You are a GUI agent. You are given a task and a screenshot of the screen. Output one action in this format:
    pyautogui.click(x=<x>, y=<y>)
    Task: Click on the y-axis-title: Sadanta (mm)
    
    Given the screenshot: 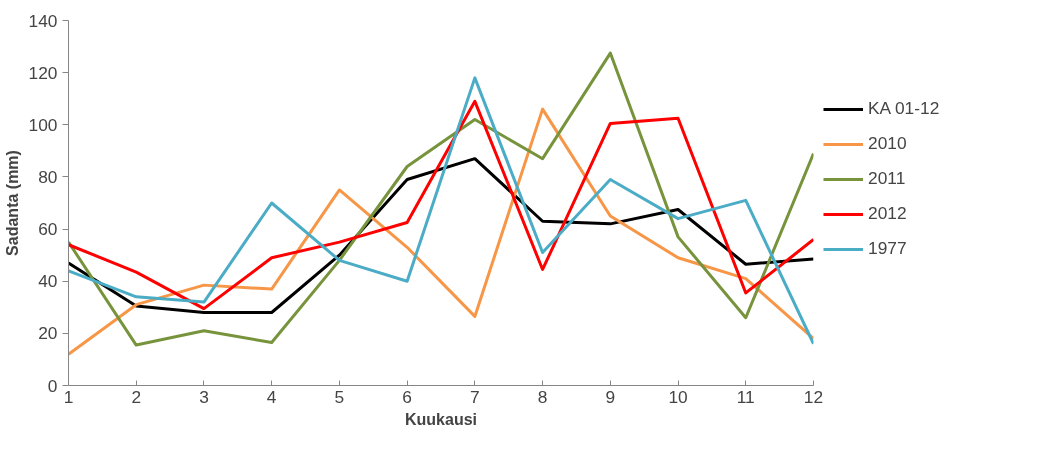 What is the action you would take?
    pyautogui.click(x=12, y=203)
    